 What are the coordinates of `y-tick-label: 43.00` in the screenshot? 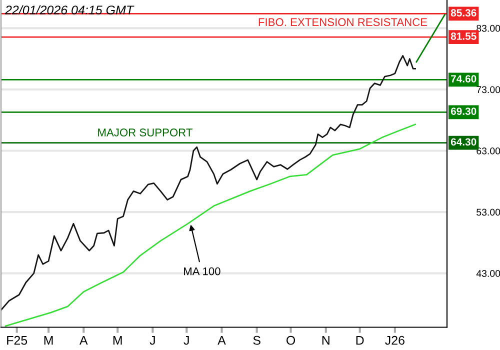 It's located at (488, 273).